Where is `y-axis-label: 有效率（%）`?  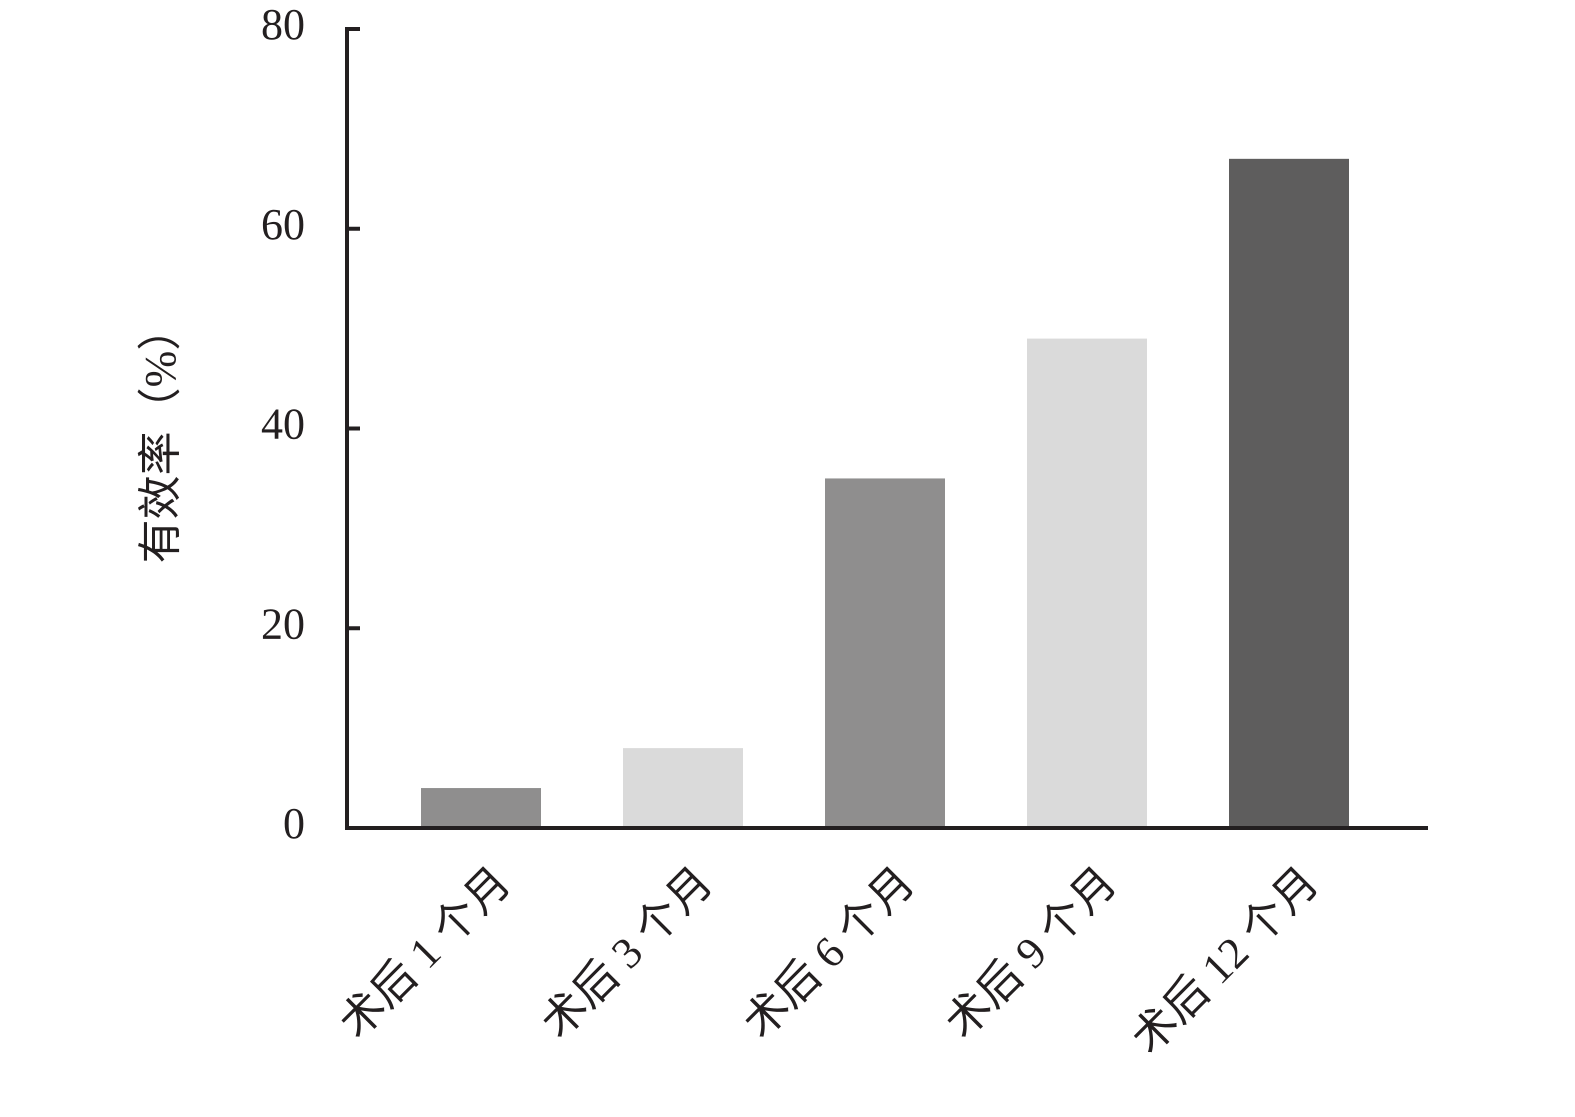 y-axis-label: 有效率（%） is located at coordinates (160, 435).